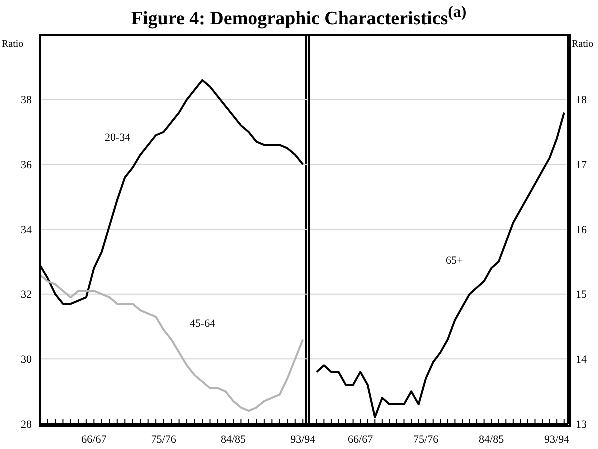 The image size is (598, 449). Describe the element at coordinates (299, 17) in the screenshot. I see `chart-title: Figure 4: Demographic Characteristics$^{(a)}$` at that location.